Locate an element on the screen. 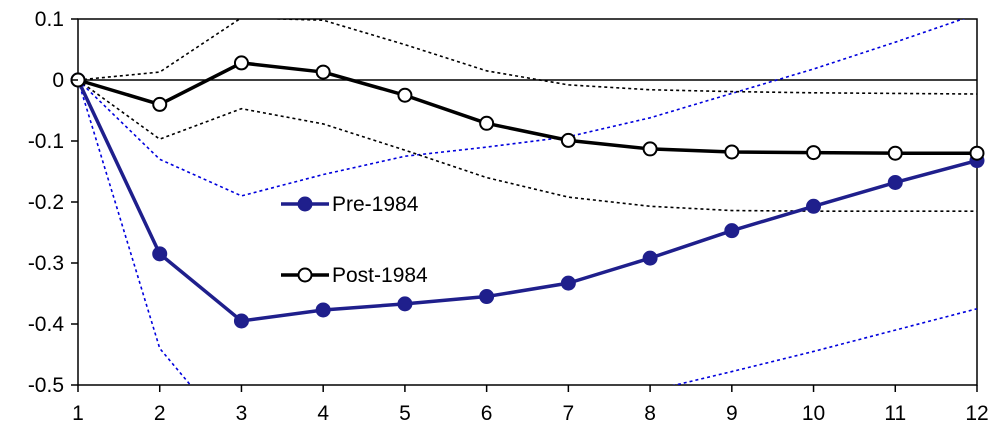 The height and width of the screenshot is (438, 998). legend-label-post-1984: Post-1984 is located at coordinates (380, 275).